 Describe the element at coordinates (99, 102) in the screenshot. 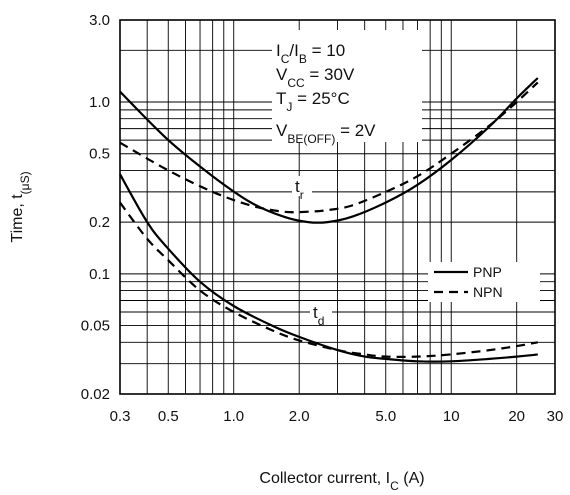

I see `y-tick-label: 1.0` at that location.